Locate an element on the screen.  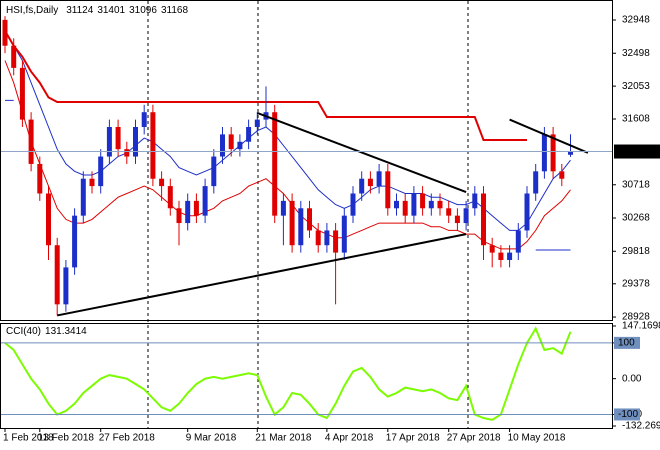
last-low: 31096 is located at coordinates (143, 10).